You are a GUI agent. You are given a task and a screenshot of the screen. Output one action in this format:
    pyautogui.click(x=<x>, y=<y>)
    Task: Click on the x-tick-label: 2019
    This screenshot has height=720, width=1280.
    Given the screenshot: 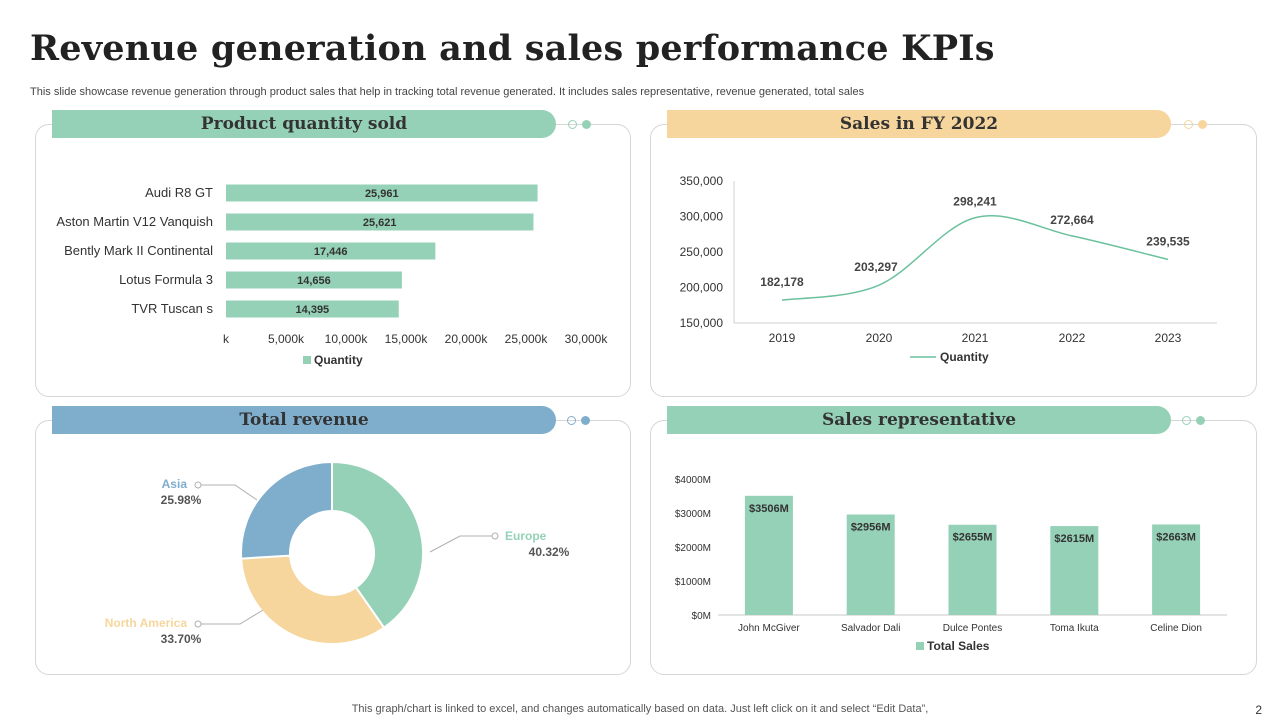 What is the action you would take?
    pyautogui.click(x=782, y=338)
    